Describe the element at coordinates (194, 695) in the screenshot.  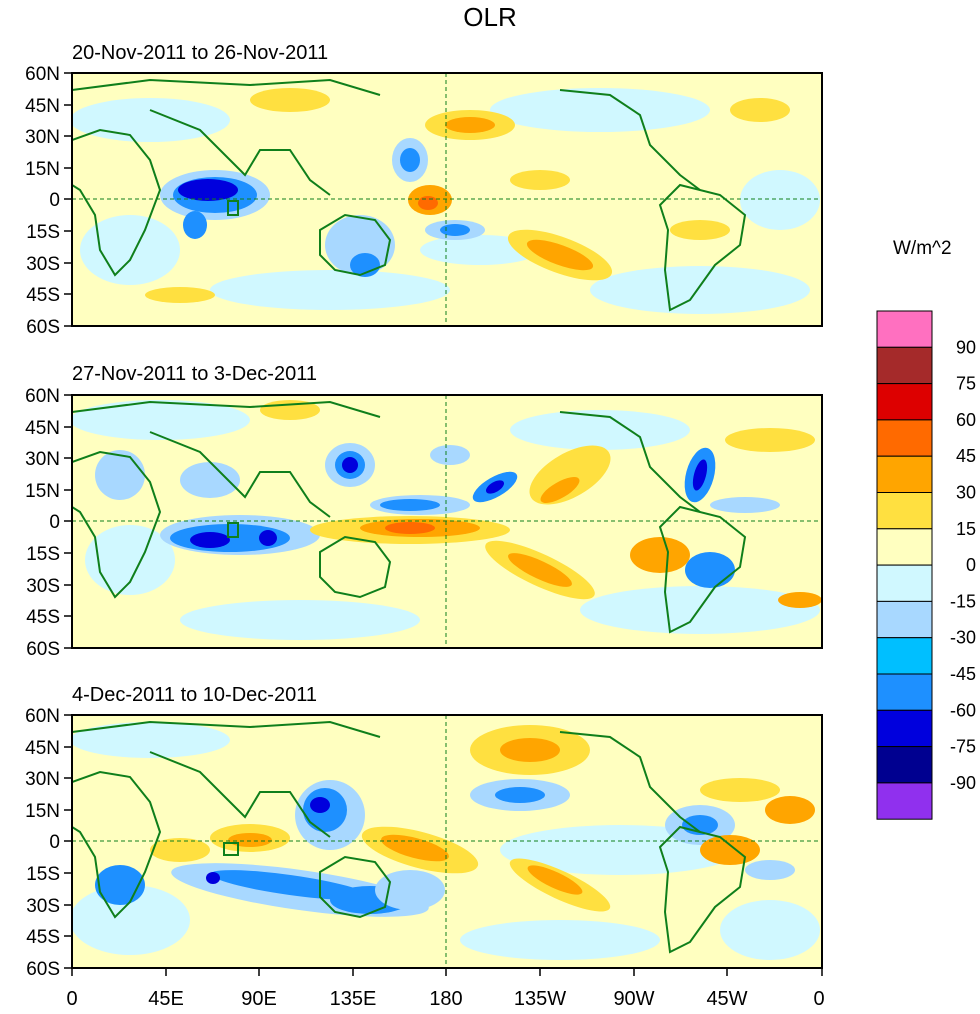
I see `panel-3-title: 4-Dec-2011 to 10-Dec-2011` at that location.